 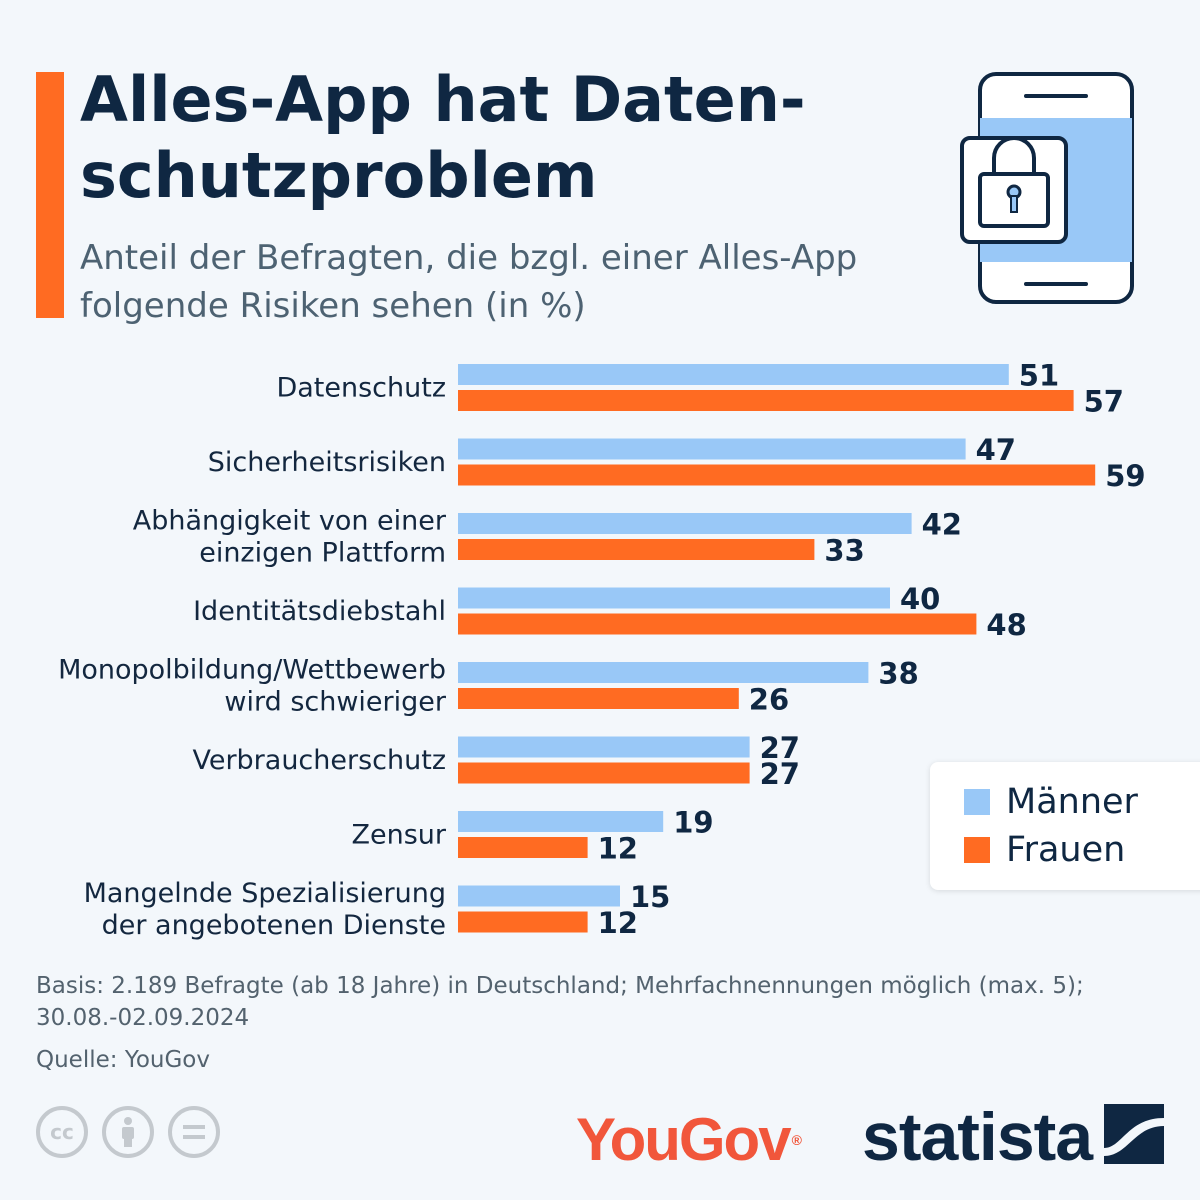 I want to click on legend-label-frauen: Frauen, so click(x=1066, y=850).